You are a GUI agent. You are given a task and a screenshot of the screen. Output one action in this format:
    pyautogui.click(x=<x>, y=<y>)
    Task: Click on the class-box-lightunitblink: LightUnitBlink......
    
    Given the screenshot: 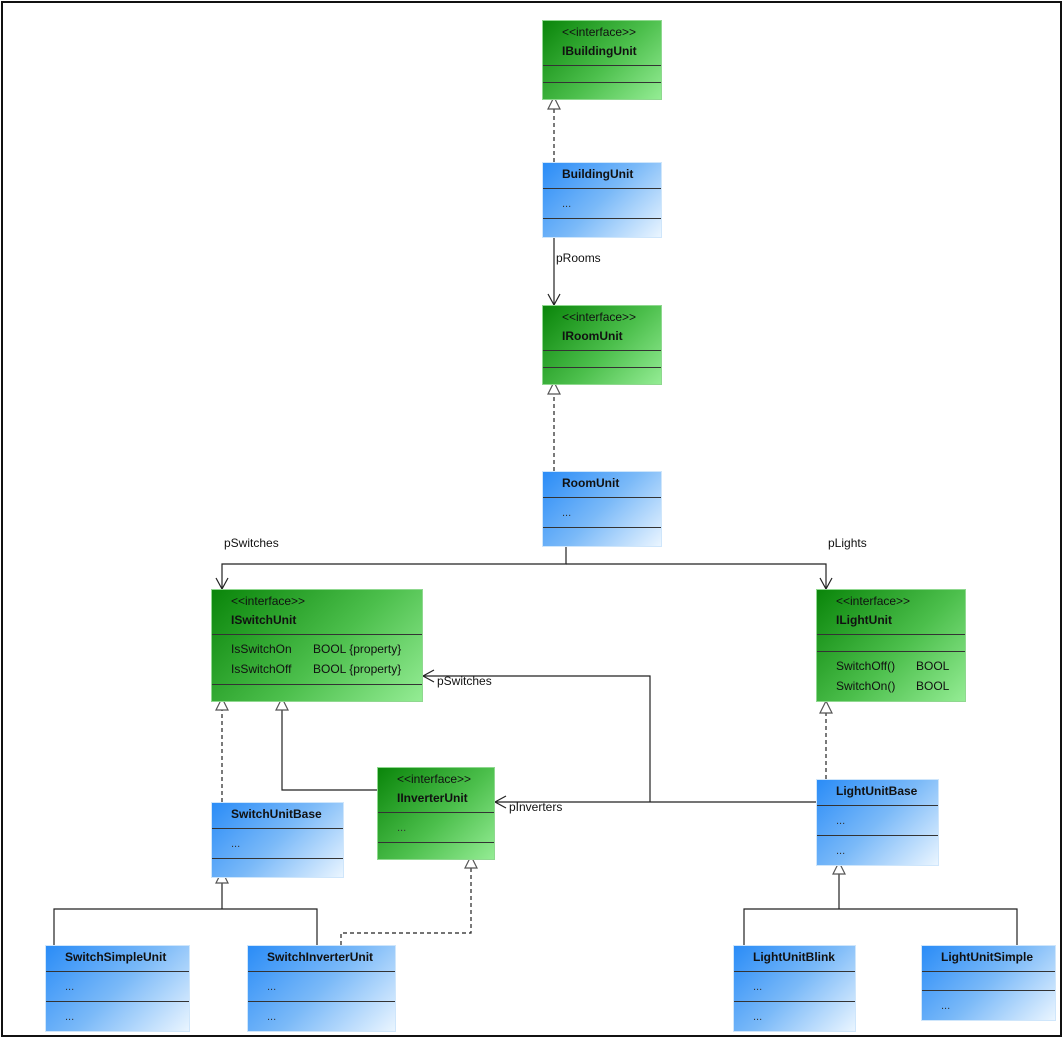 What is the action you would take?
    pyautogui.click(x=794, y=988)
    